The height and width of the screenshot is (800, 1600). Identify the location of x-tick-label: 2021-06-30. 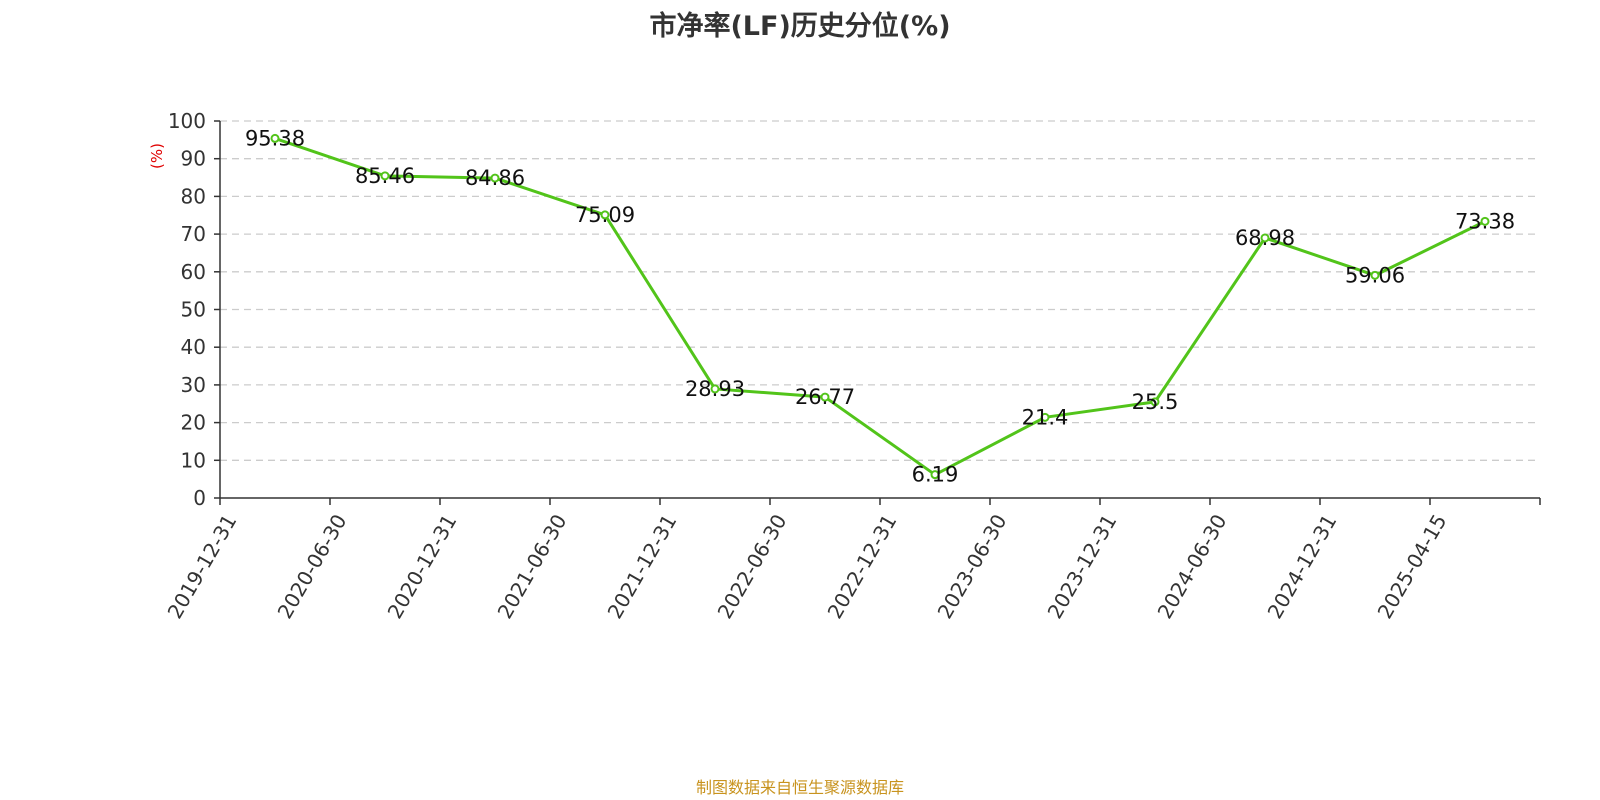
(532, 566).